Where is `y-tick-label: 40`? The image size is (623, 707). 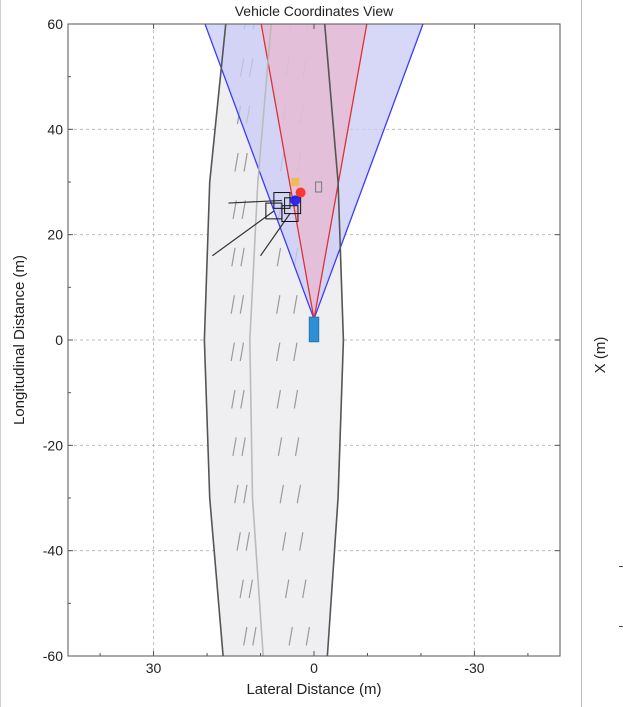 y-tick-label: 40 is located at coordinates (55, 129).